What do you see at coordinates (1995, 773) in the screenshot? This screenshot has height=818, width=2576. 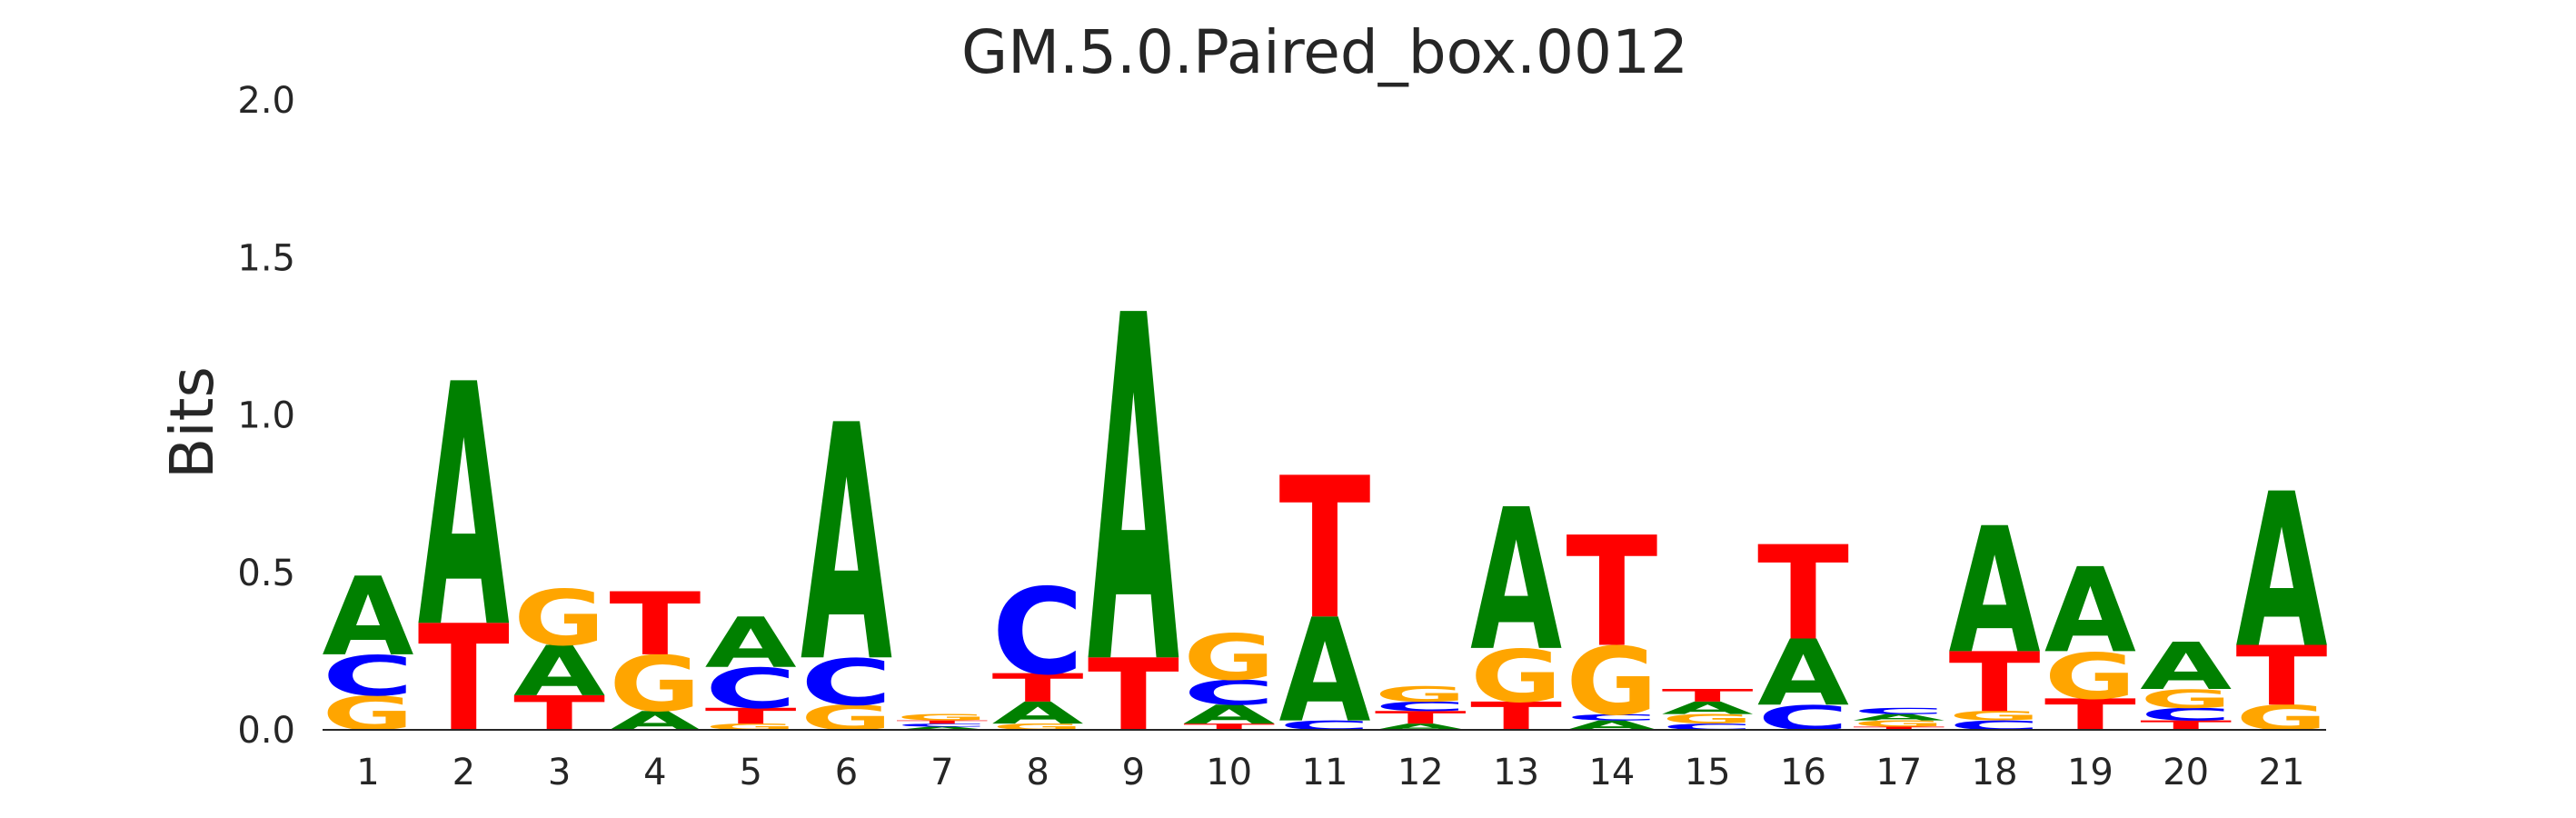 I see `x-tick-label: 18` at bounding box center [1995, 773].